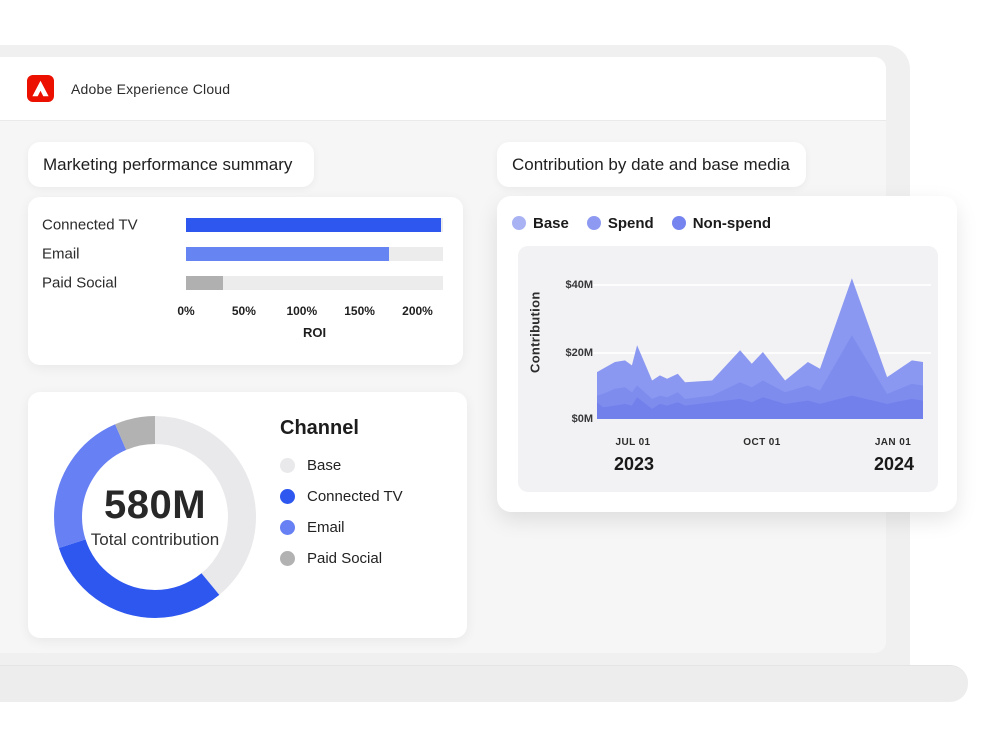  What do you see at coordinates (345, 558) in the screenshot?
I see `legend-label: Paid Social` at bounding box center [345, 558].